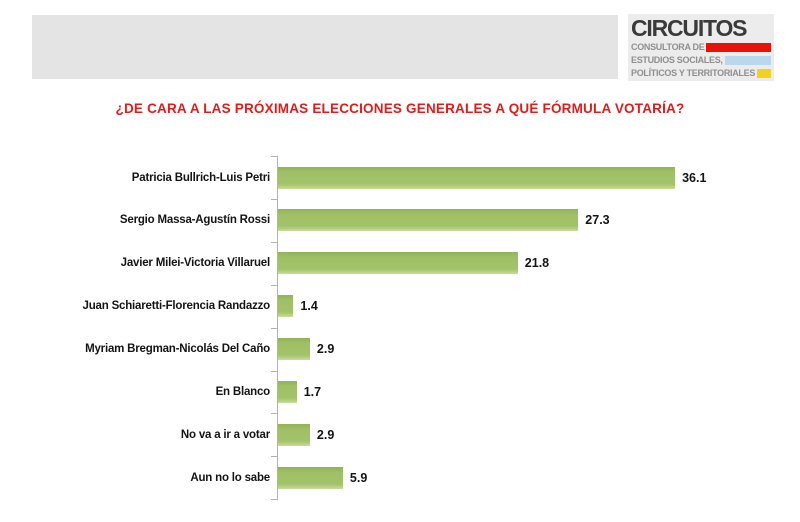  I want to click on logo-red-bar, so click(738, 47).